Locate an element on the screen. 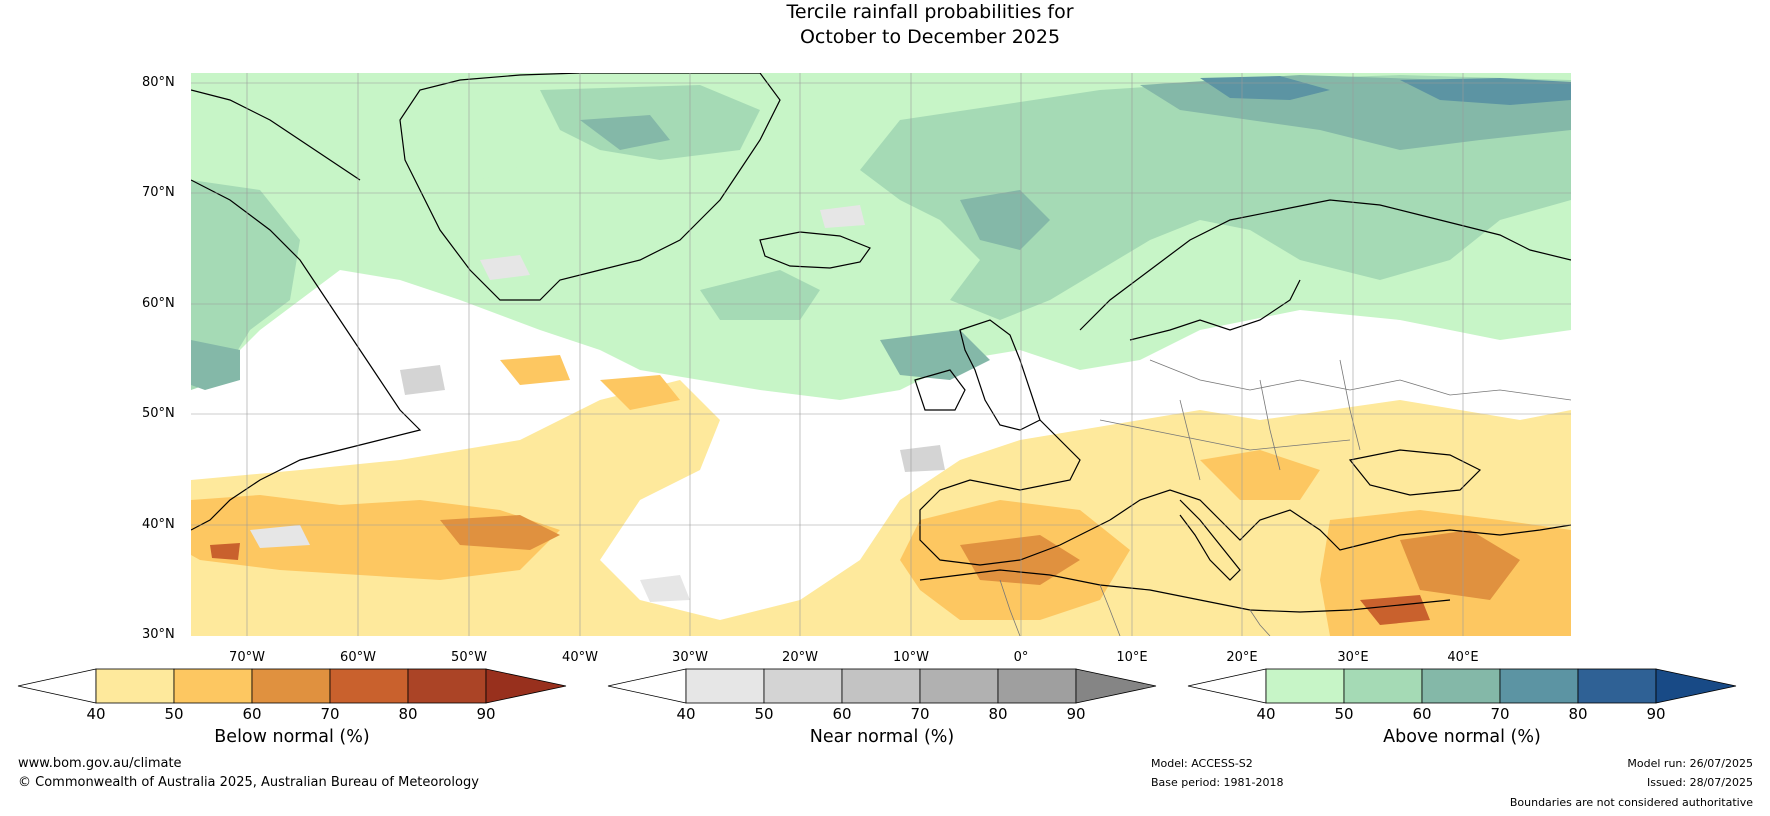  map-title-line1: Tercile rainfall probabilities for is located at coordinates (930, 12).